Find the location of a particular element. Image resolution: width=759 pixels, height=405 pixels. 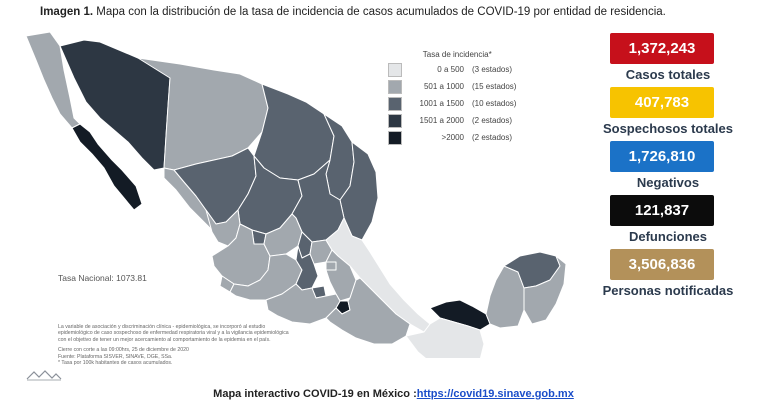

footer-text: Mapa interactivo COVID-19 en México : is located at coordinates (315, 394).